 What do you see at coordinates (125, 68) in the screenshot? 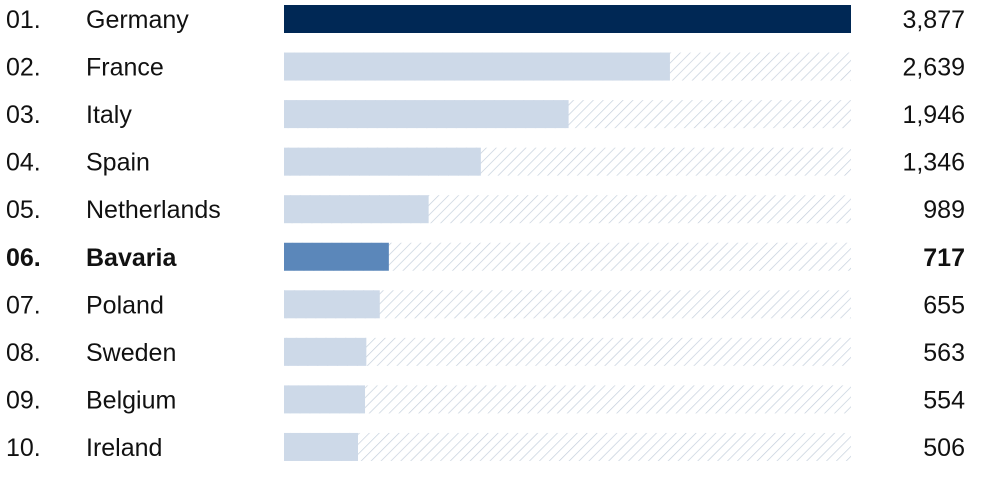
I see `category-label: France` at bounding box center [125, 68].